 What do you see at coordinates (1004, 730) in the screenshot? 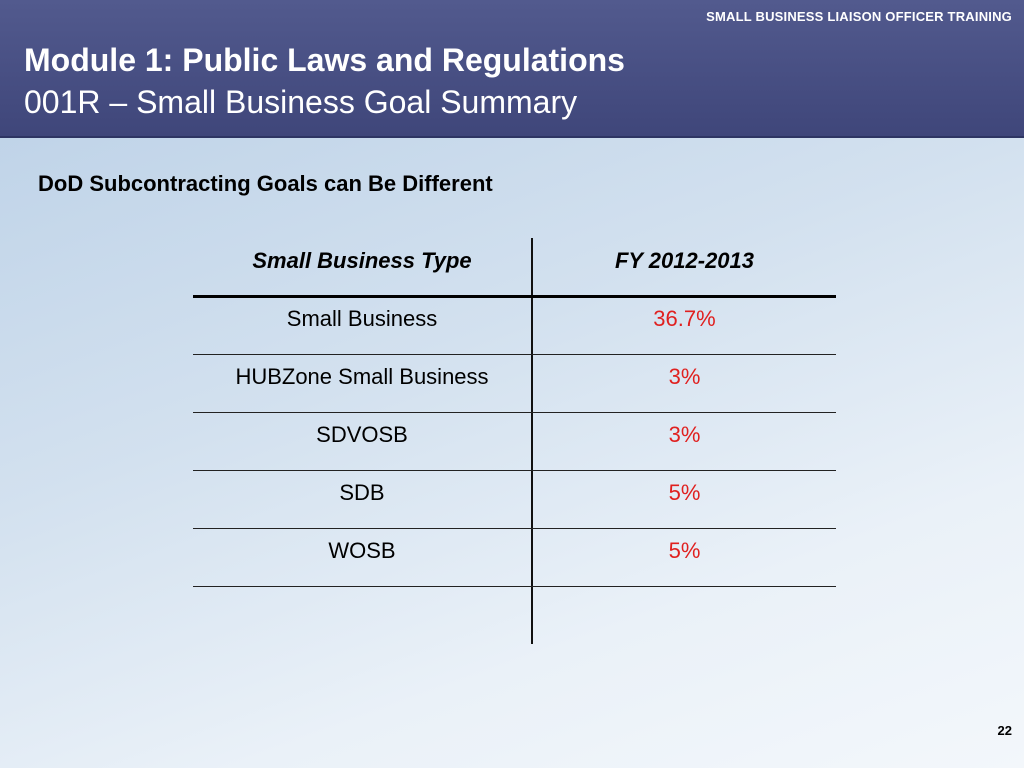
I see `page-number: 22` at bounding box center [1004, 730].